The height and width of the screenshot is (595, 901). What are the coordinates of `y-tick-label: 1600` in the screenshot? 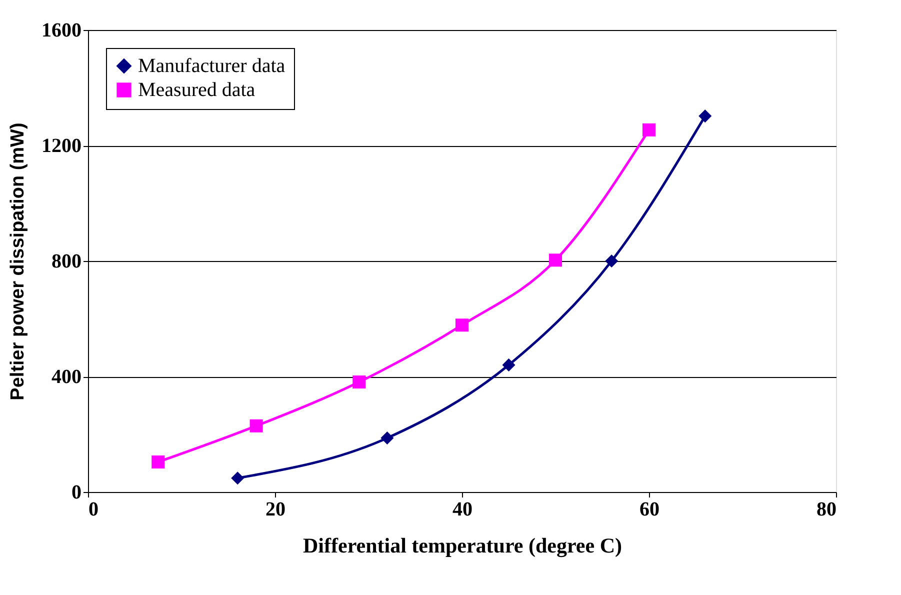 It's located at (62, 31).